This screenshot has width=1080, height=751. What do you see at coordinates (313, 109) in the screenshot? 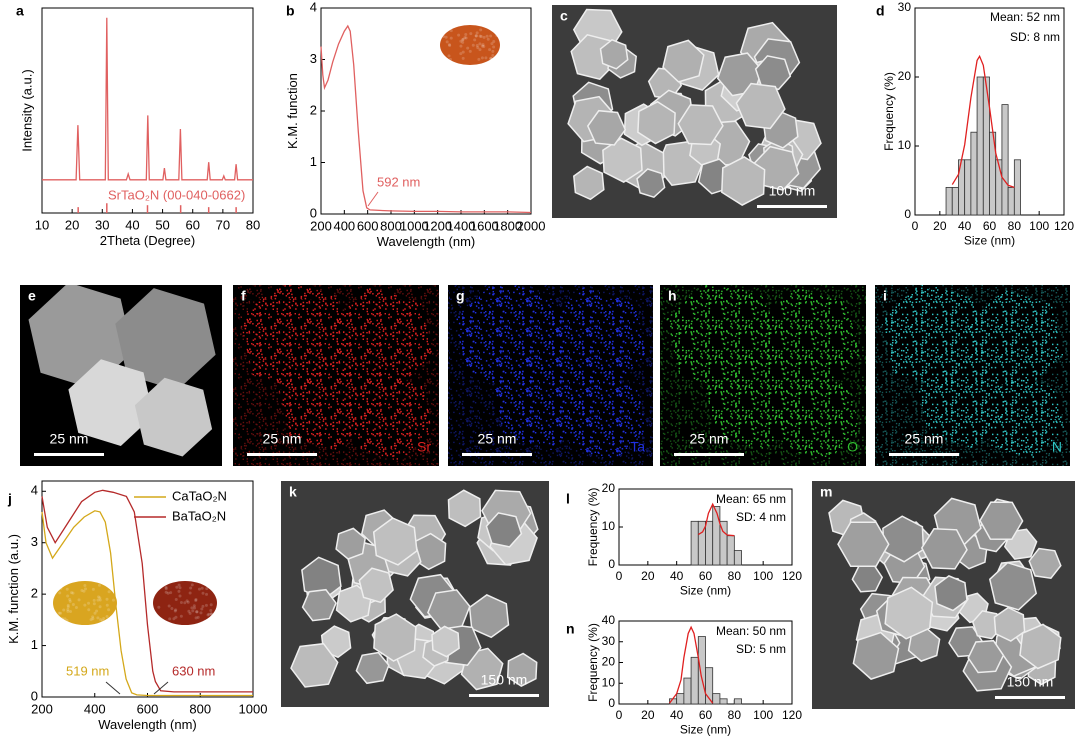
I see `y-tick-label: 2` at bounding box center [313, 109].